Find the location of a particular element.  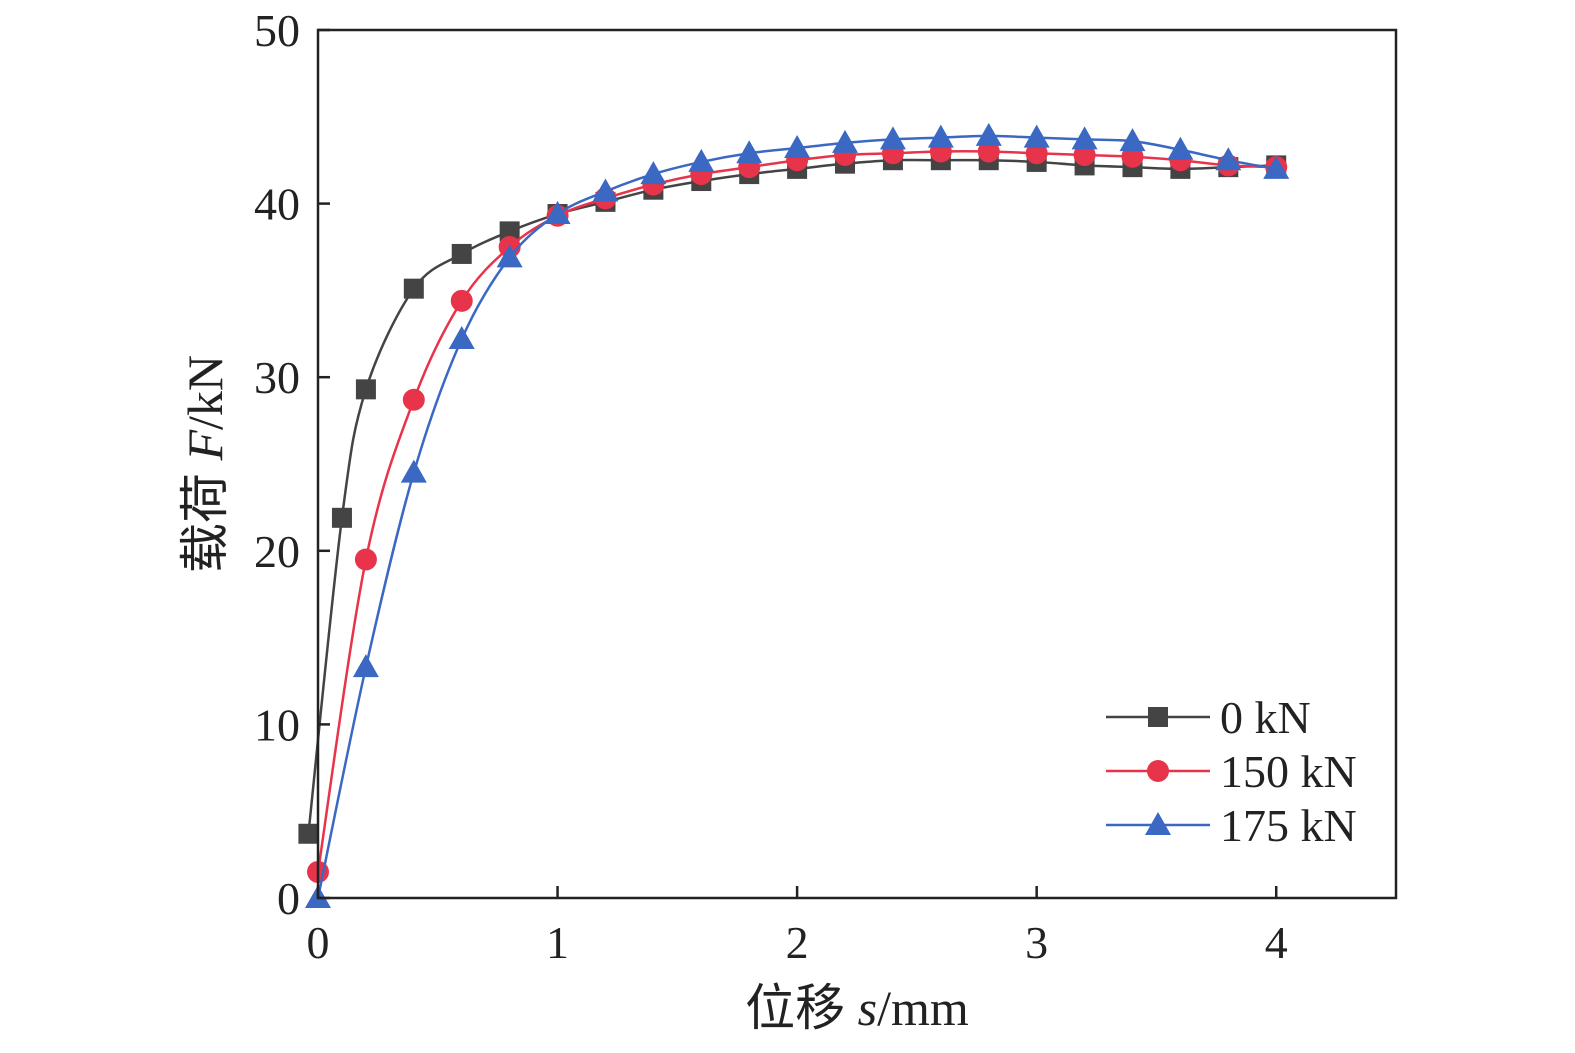

y-axis-title-symbol: F is located at coordinates (205, 446).